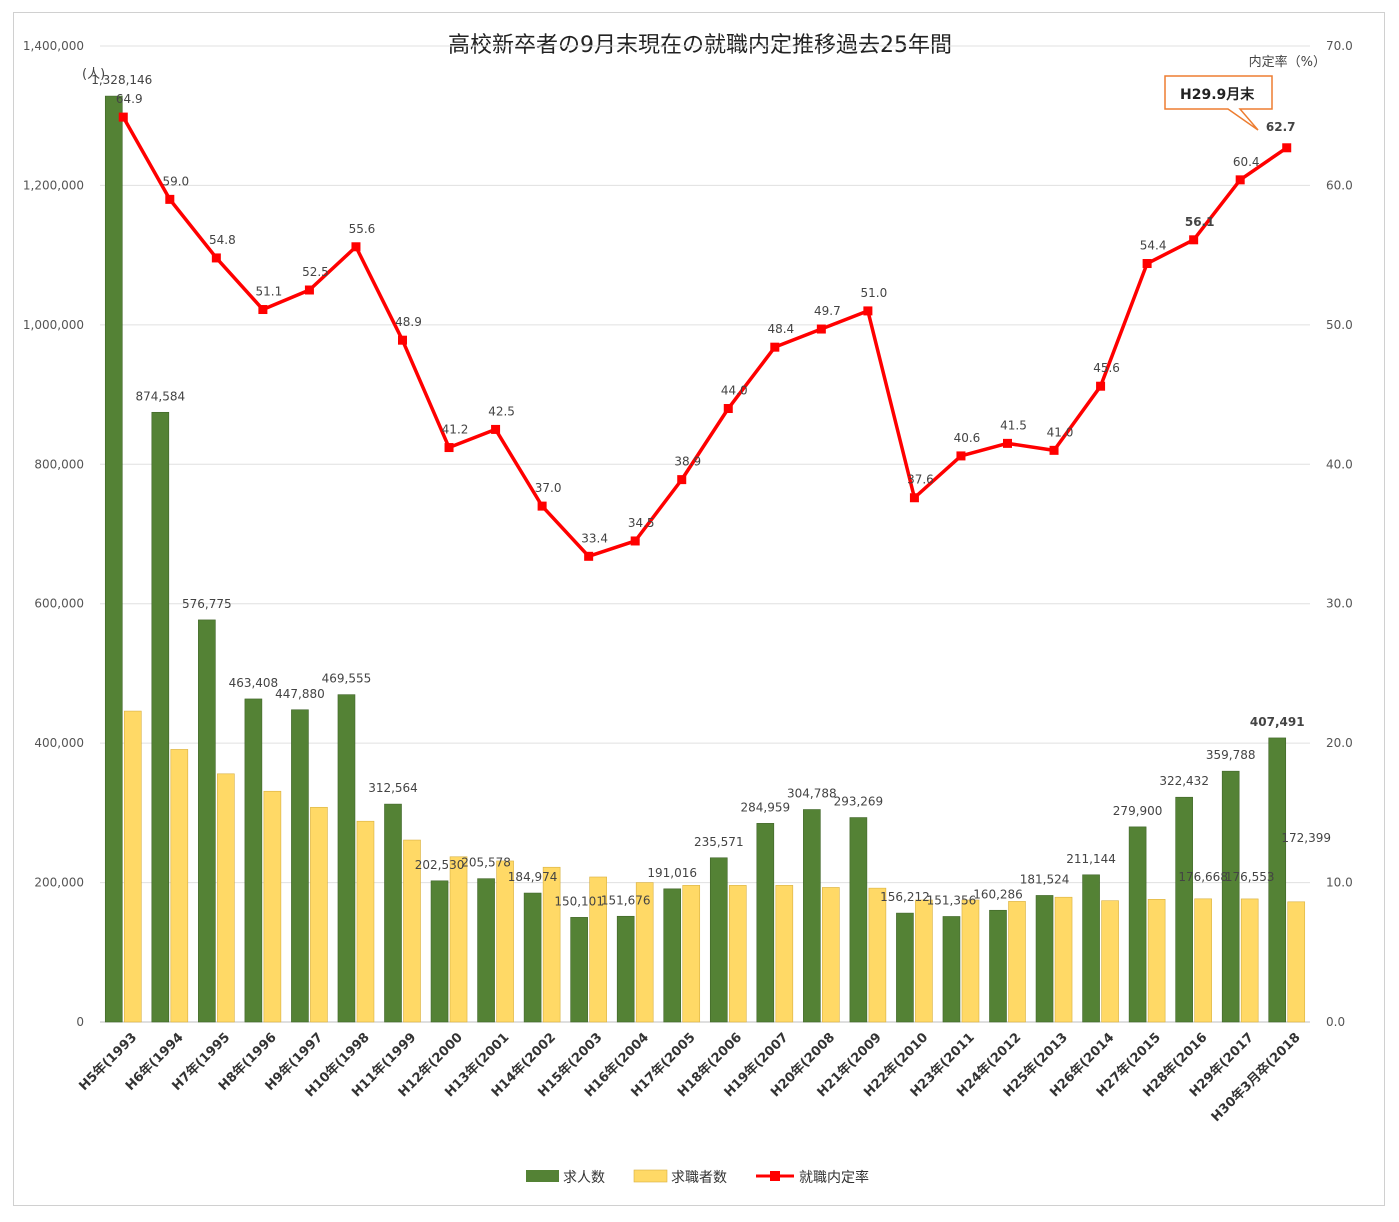  I want to click on legend-marker-rate, so click(775, 1176).